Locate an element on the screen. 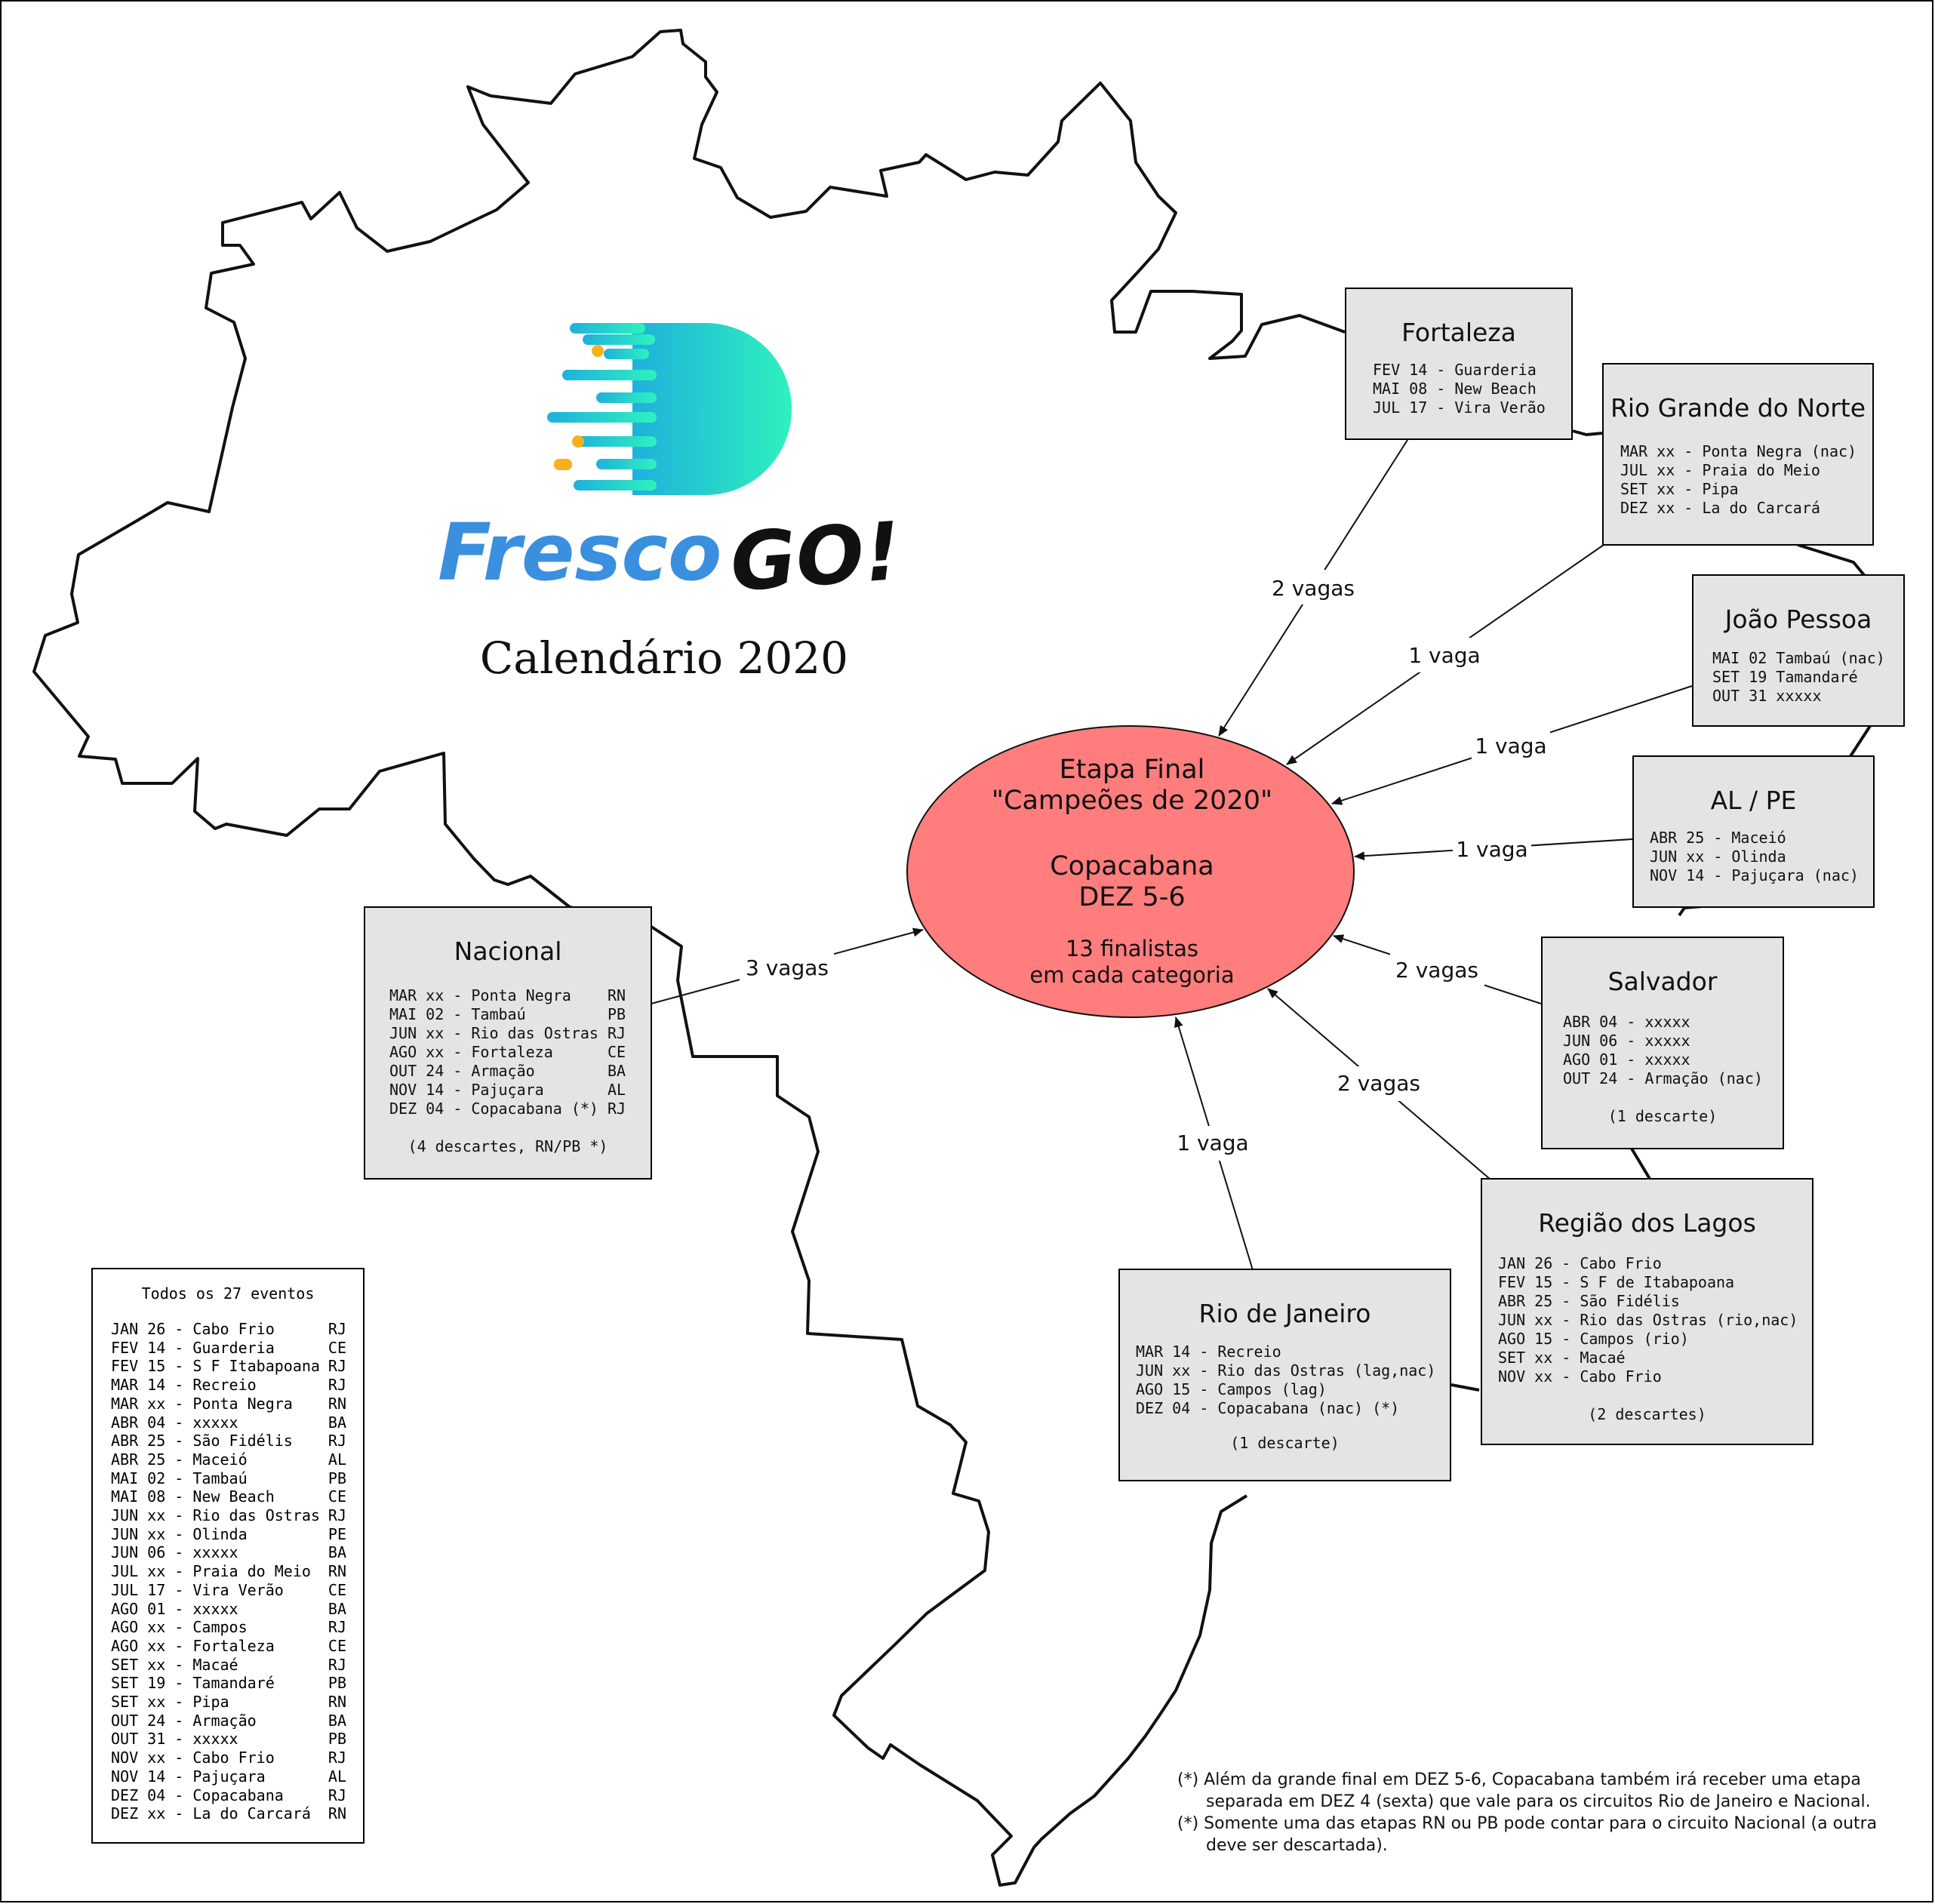  event-row: AGO 01 - xxxxx BA is located at coordinates (228, 1608).